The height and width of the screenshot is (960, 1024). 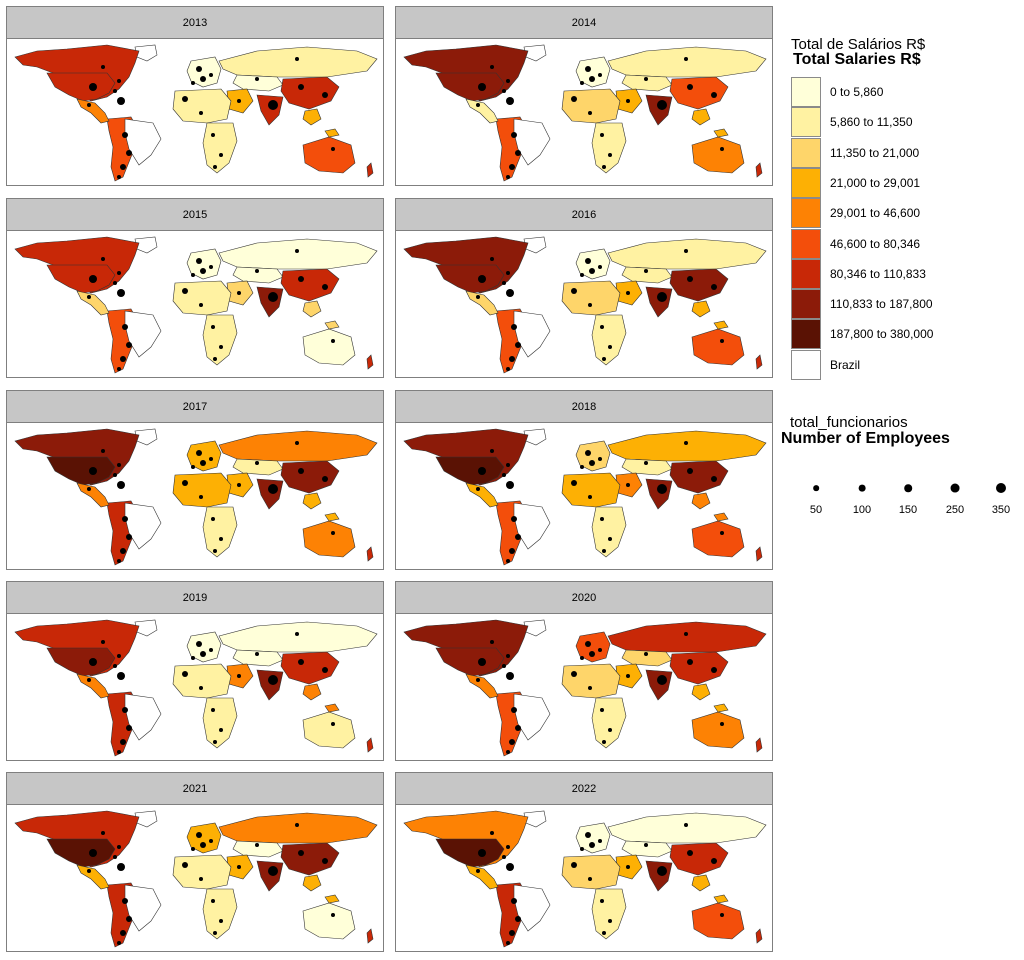 What do you see at coordinates (862, 334) in the screenshot?
I see `fill-legend-item: 187,800 to 380,000` at bounding box center [862, 334].